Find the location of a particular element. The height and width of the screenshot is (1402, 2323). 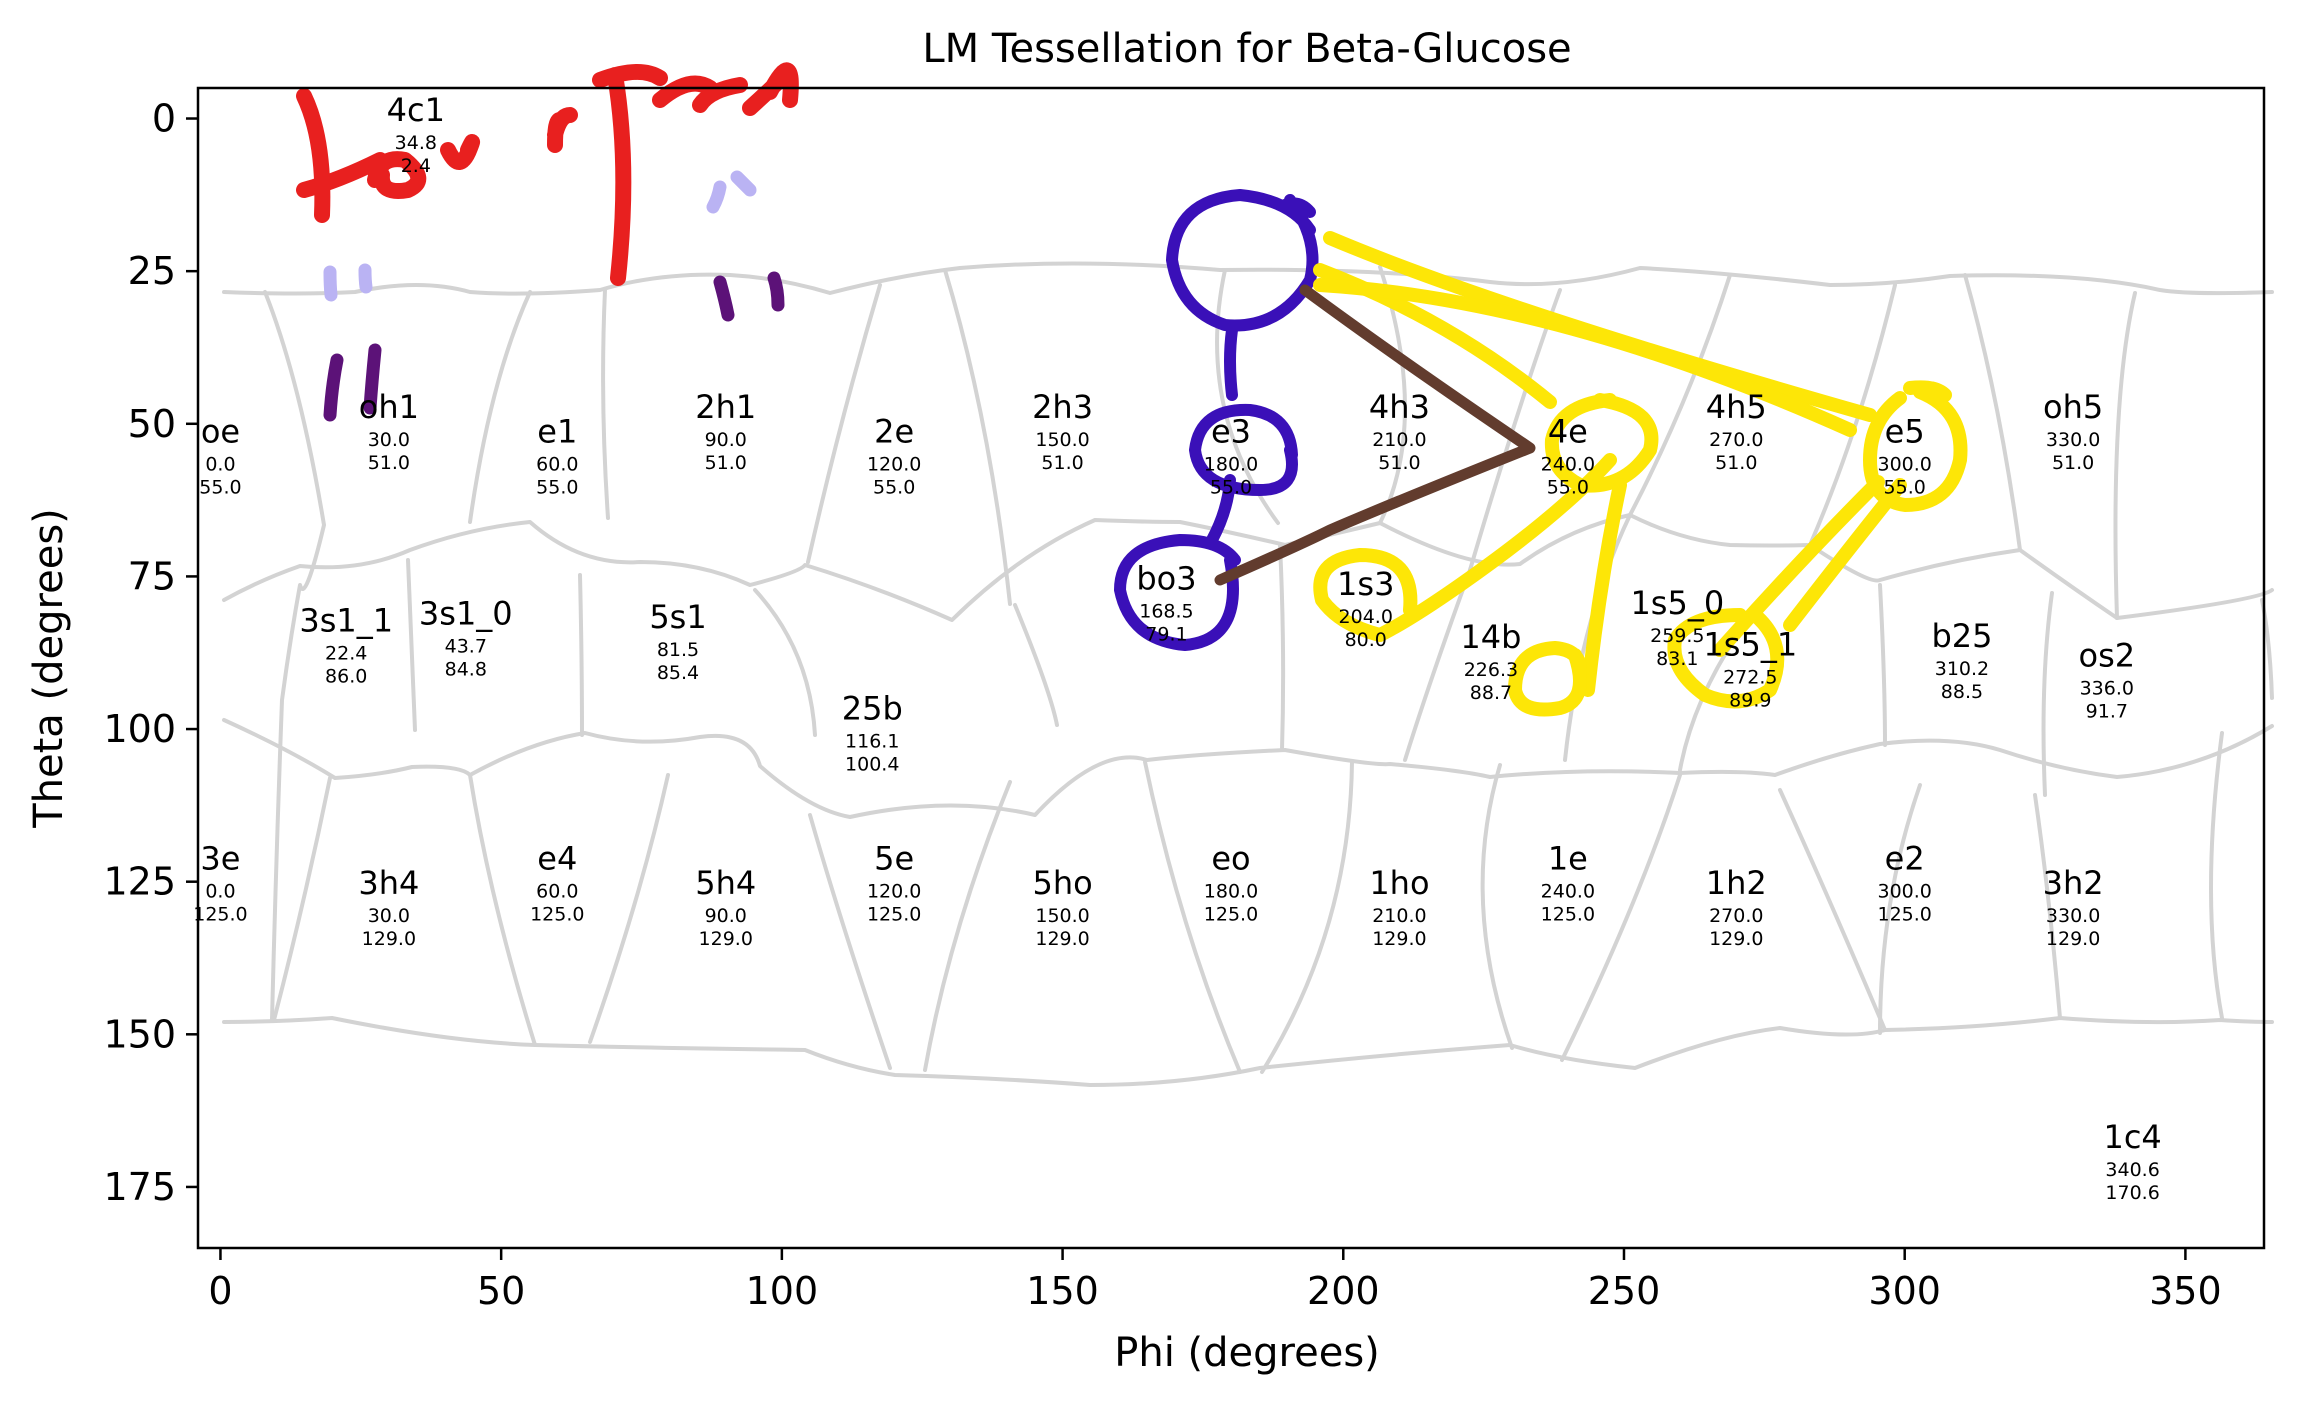

cell-phi: 0.0 is located at coordinates (220, 464).